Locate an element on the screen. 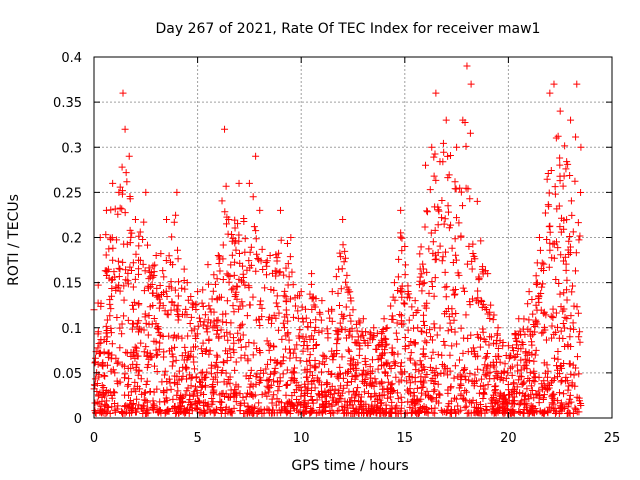  x-tick-label: 15 is located at coordinates (405, 438).